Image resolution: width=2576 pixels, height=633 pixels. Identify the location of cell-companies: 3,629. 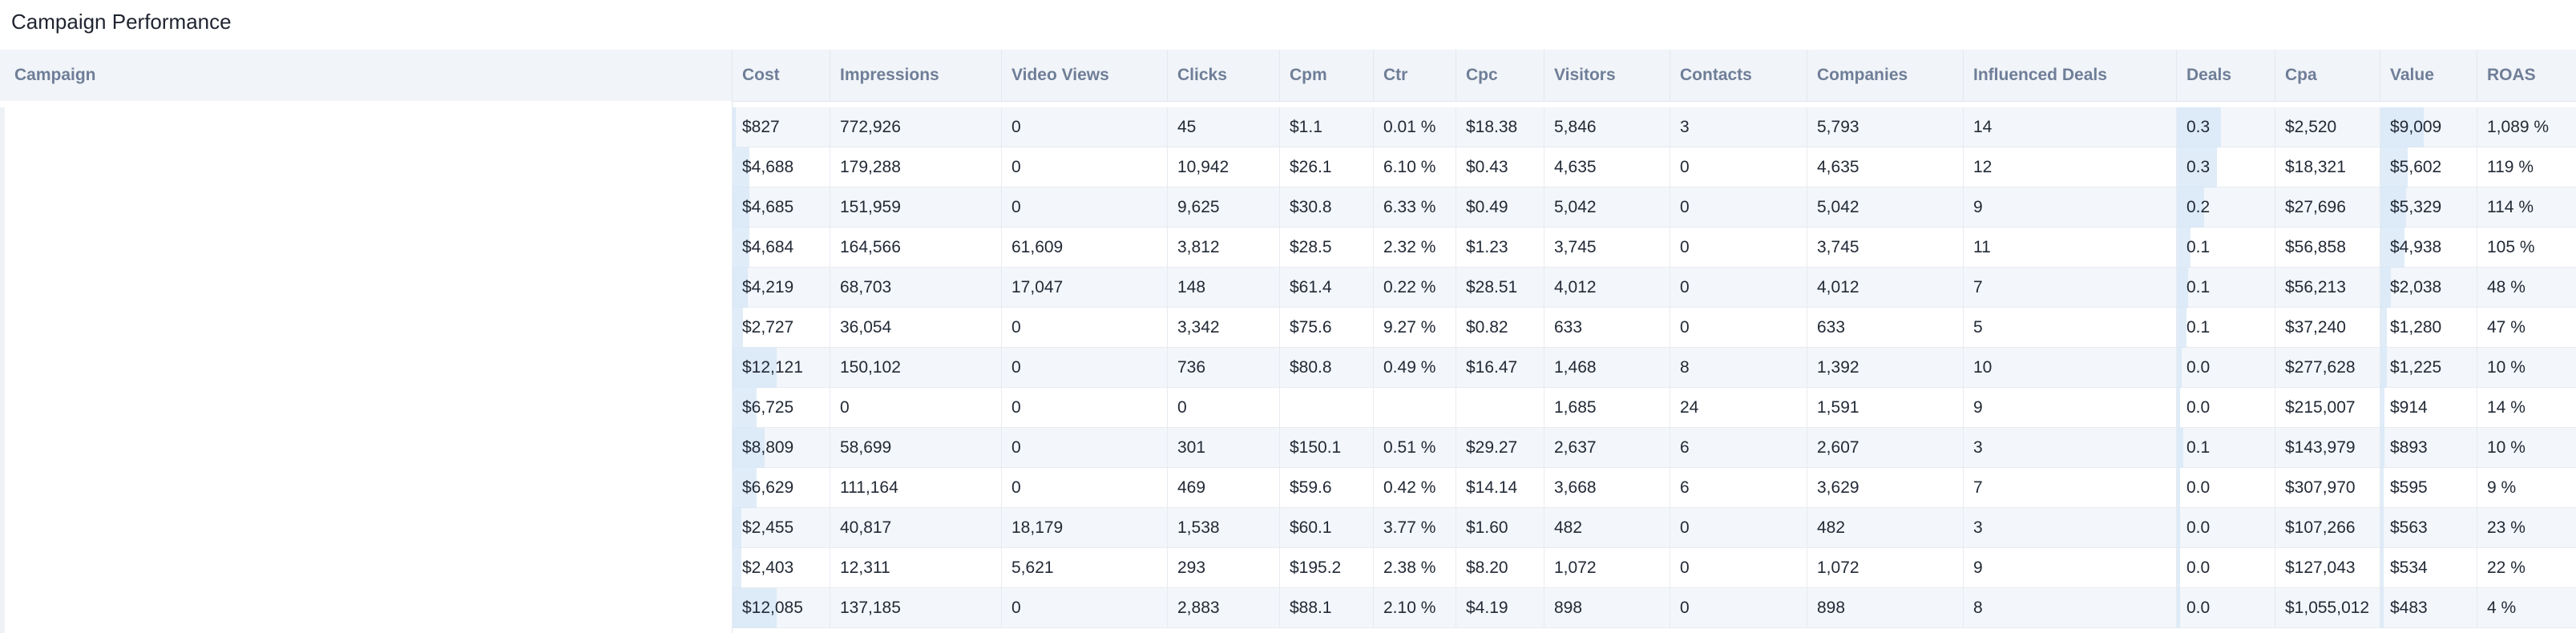
(1885, 488).